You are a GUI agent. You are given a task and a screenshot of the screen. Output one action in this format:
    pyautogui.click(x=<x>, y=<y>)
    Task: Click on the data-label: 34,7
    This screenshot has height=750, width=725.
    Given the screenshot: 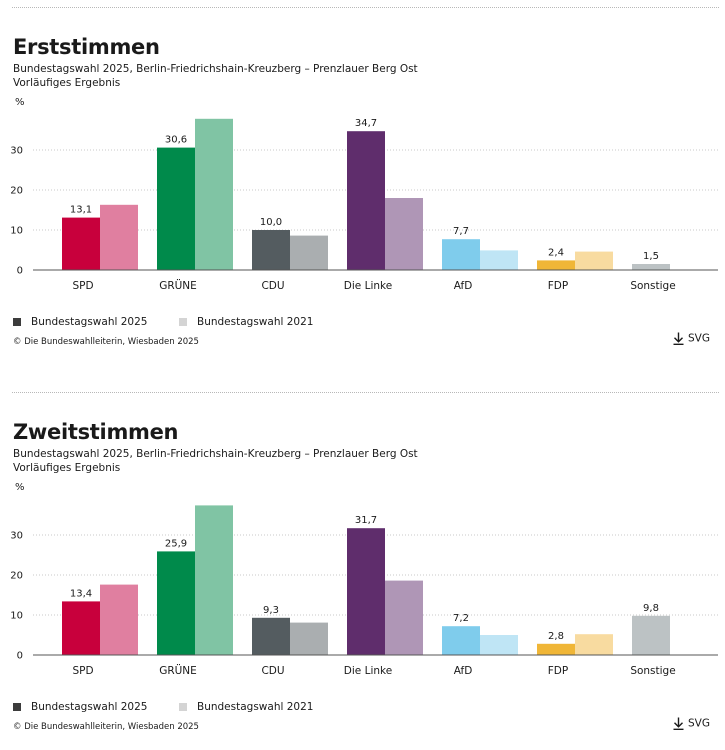 What is the action you would take?
    pyautogui.click(x=366, y=123)
    